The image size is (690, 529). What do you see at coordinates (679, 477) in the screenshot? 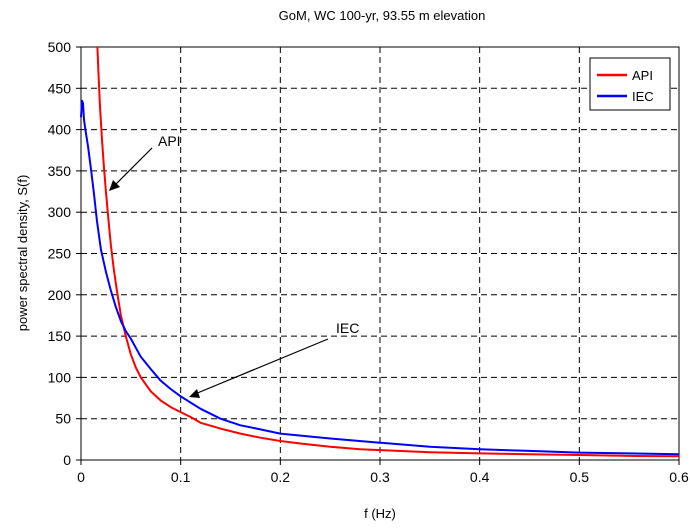
I see `x-tick-label: 0.6` at bounding box center [679, 477].